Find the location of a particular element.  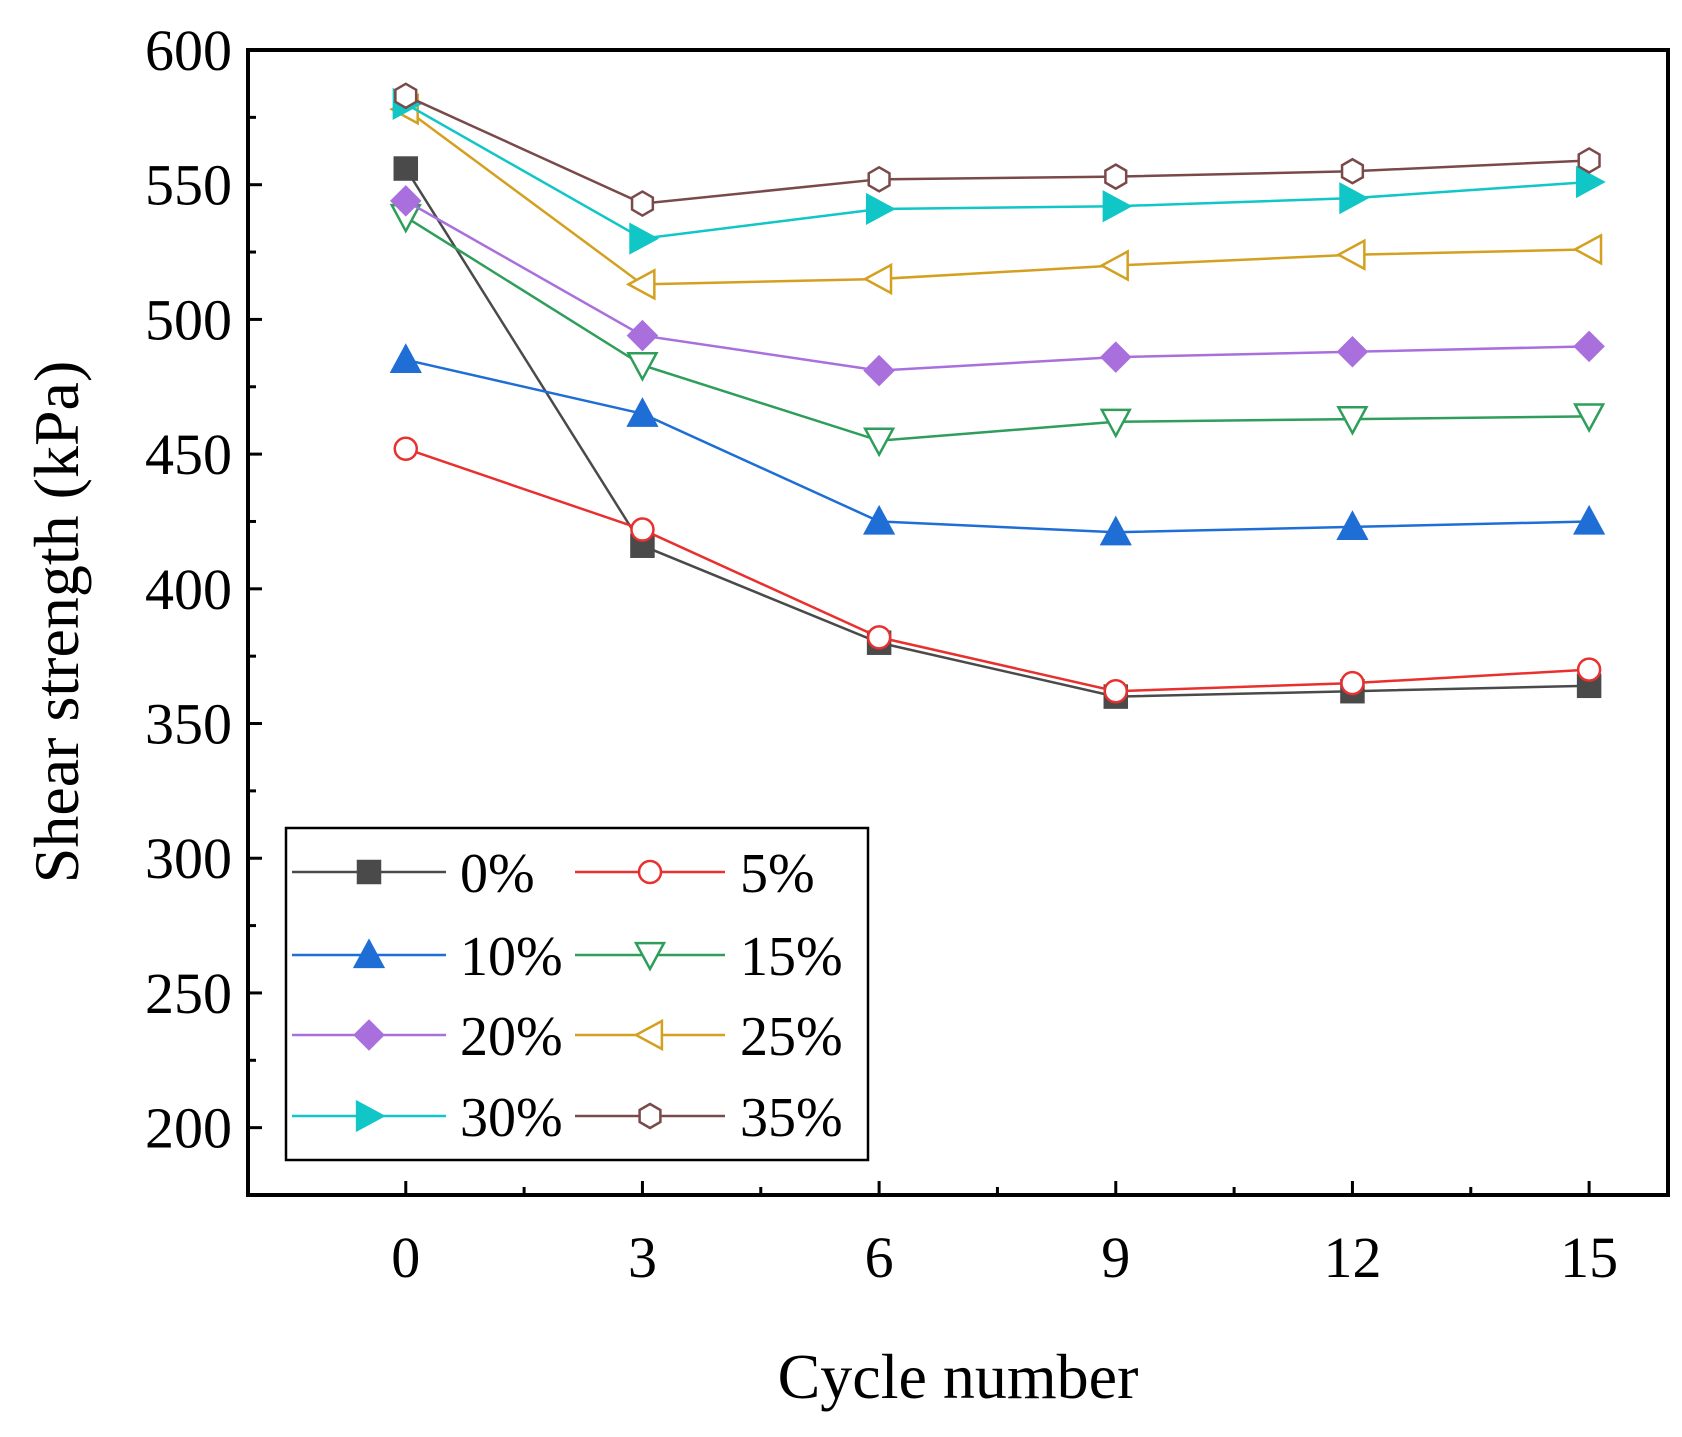

y-tick-label: 300 is located at coordinates (188, 858).